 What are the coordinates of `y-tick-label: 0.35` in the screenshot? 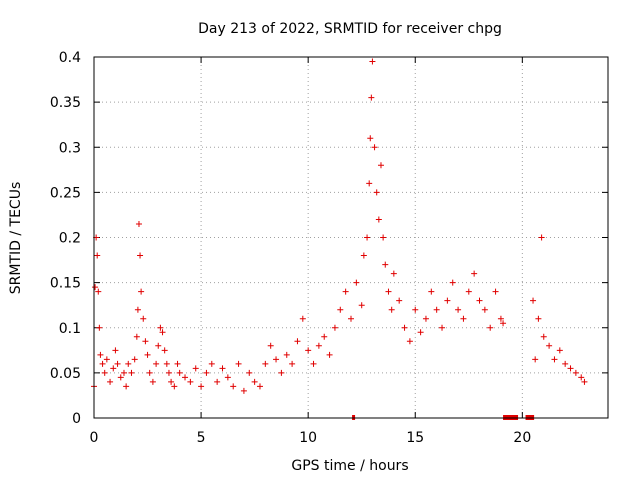 It's located at (65, 103).